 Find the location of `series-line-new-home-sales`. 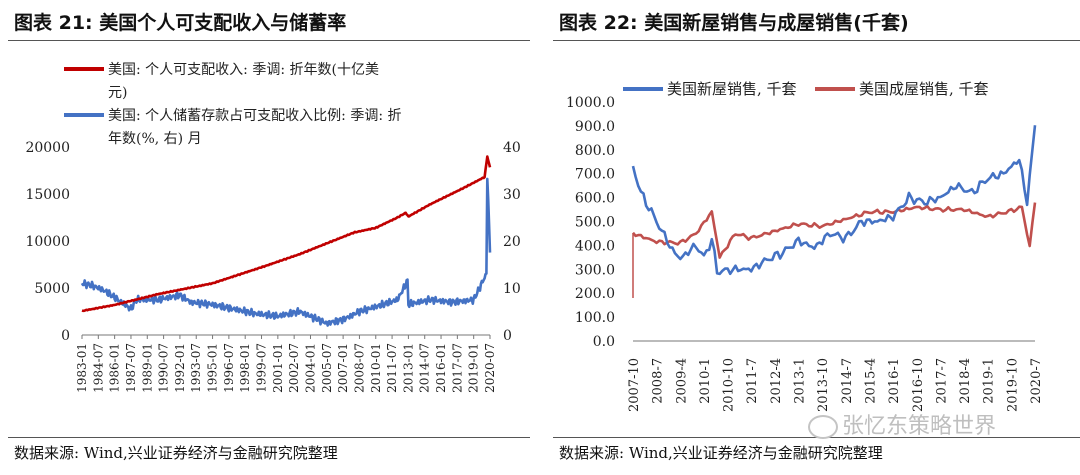

series-line-new-home-sales is located at coordinates (834, 200).